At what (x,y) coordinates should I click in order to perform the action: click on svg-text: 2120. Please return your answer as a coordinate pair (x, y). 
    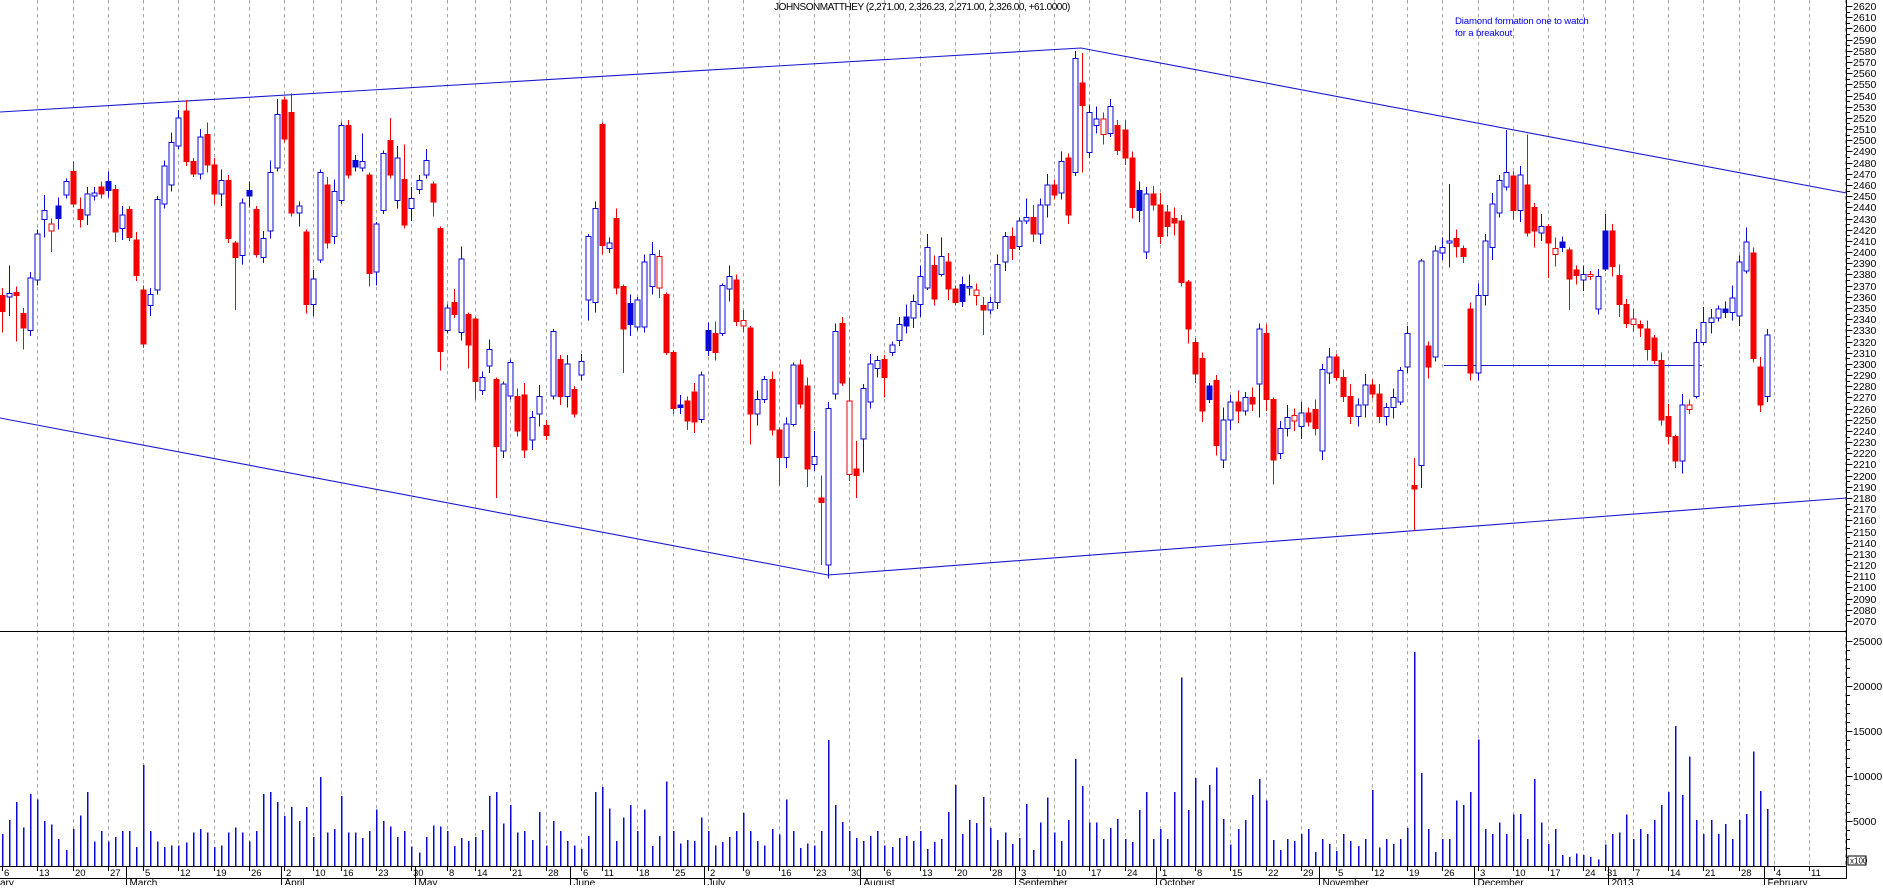
    Looking at the image, I should click on (1865, 566).